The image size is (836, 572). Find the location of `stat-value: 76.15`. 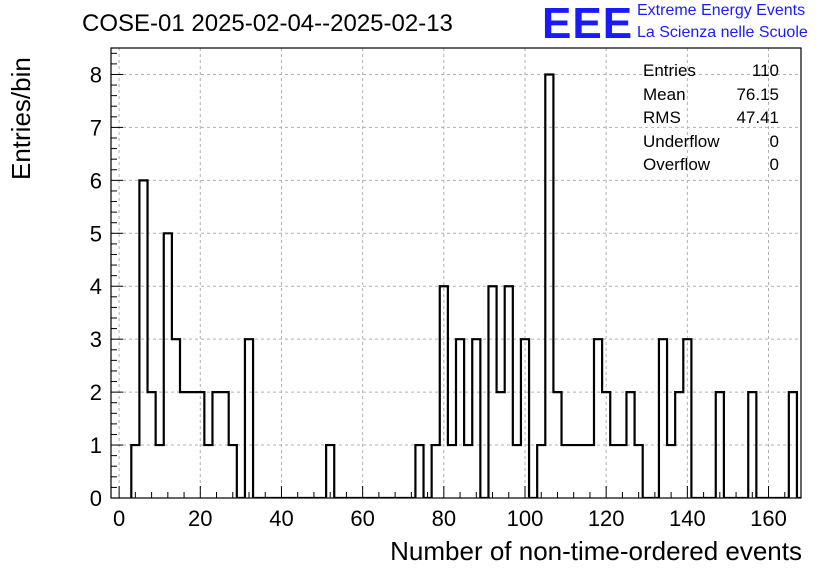

stat-value: 76.15 is located at coordinates (757, 94).